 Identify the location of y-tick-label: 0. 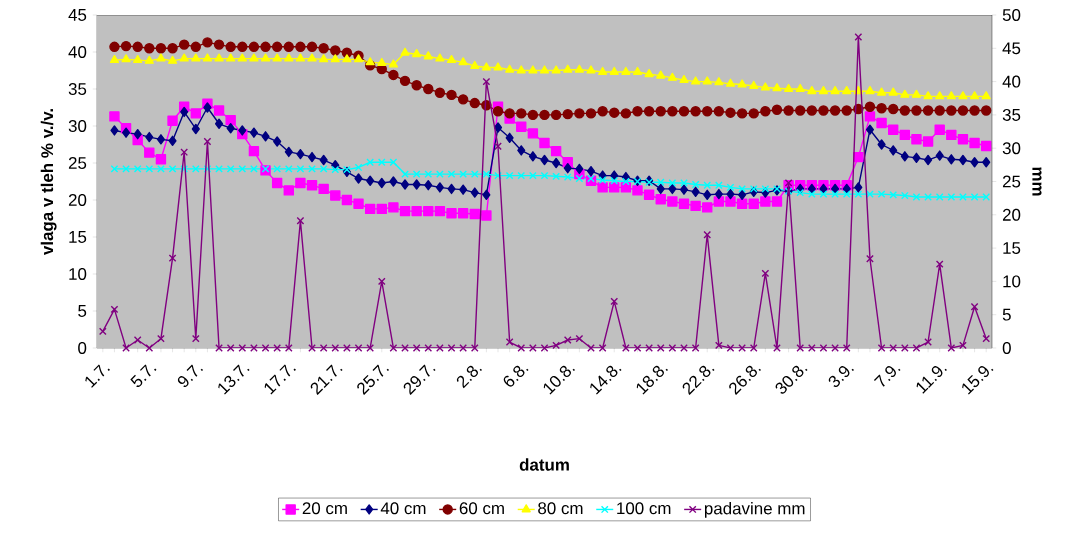
(82, 348).